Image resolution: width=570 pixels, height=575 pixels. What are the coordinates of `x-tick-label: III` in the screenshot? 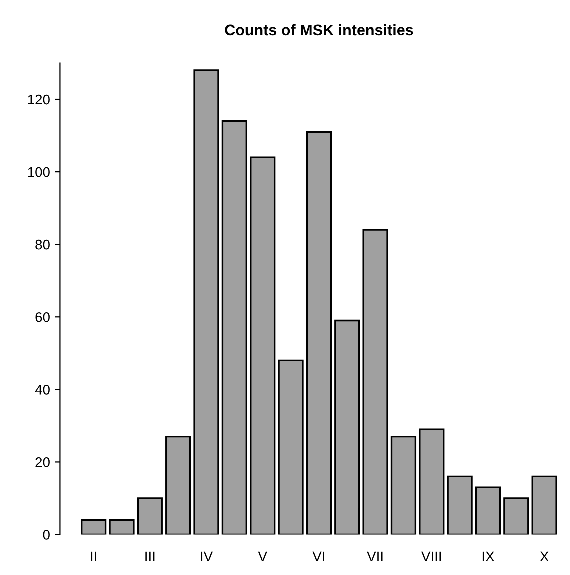 It's located at (150, 557).